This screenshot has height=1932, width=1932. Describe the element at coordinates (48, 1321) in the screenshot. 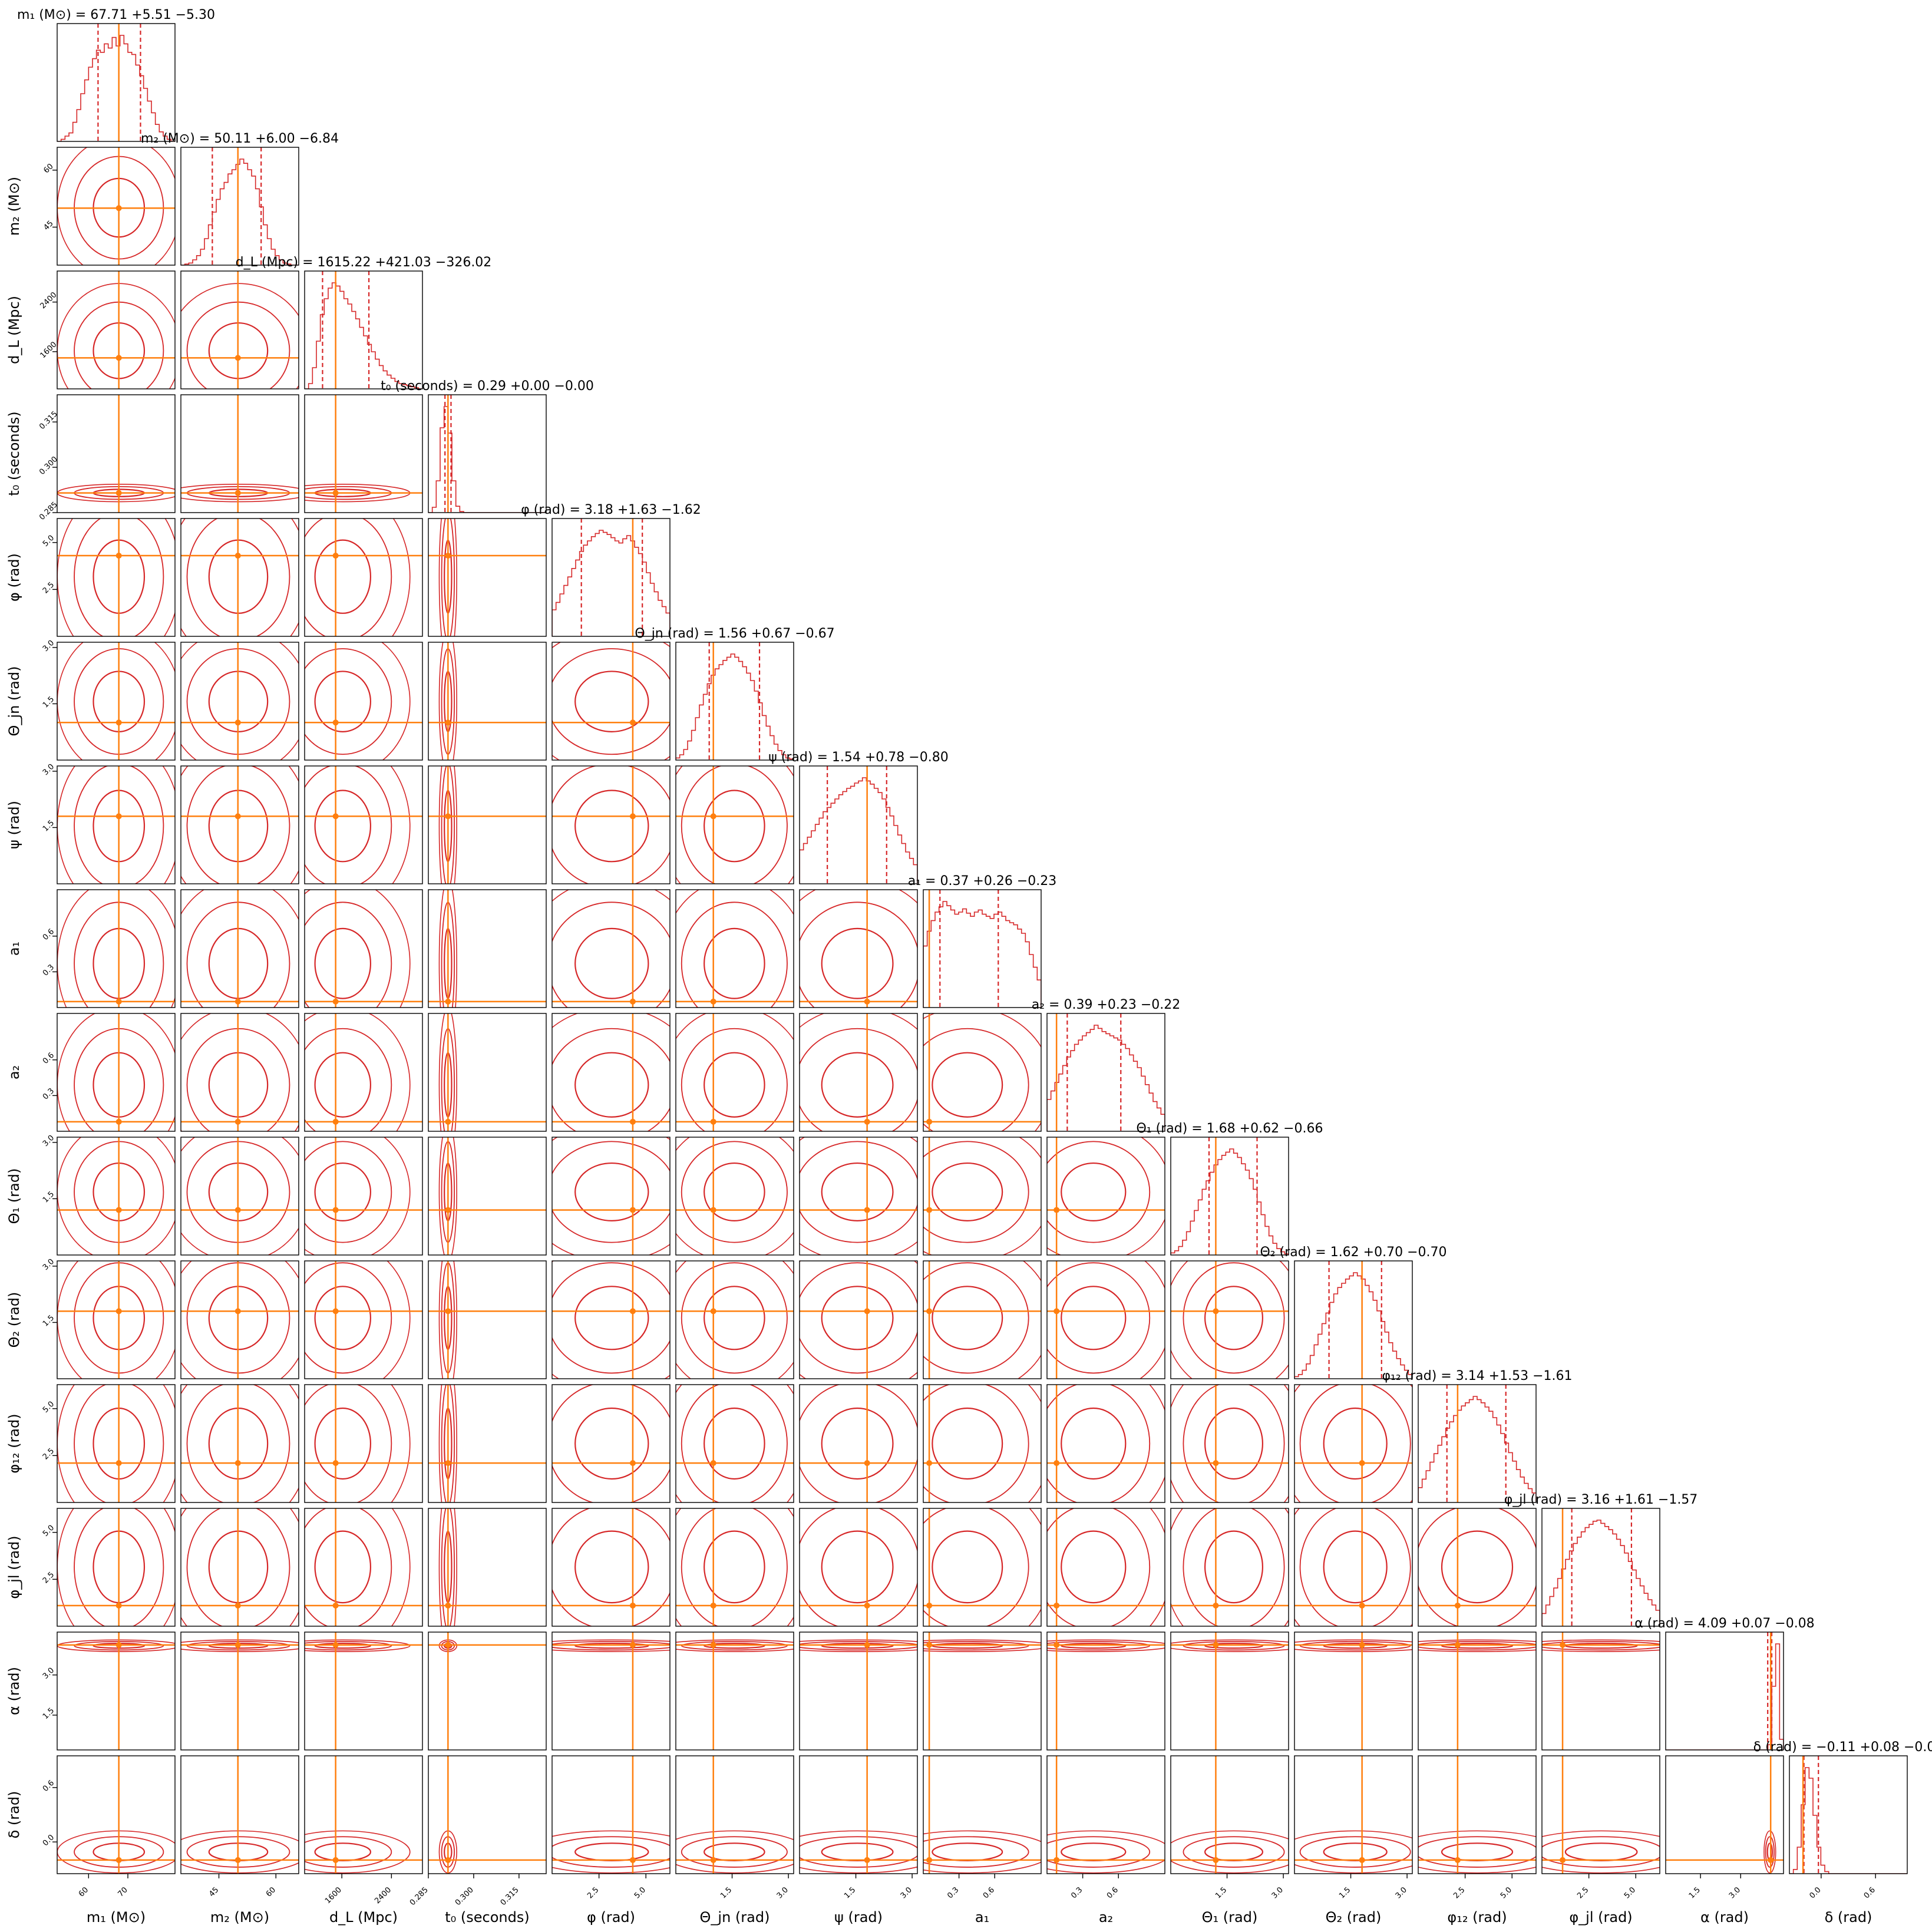

I see `ytick-label-10-0: 1.5` at that location.